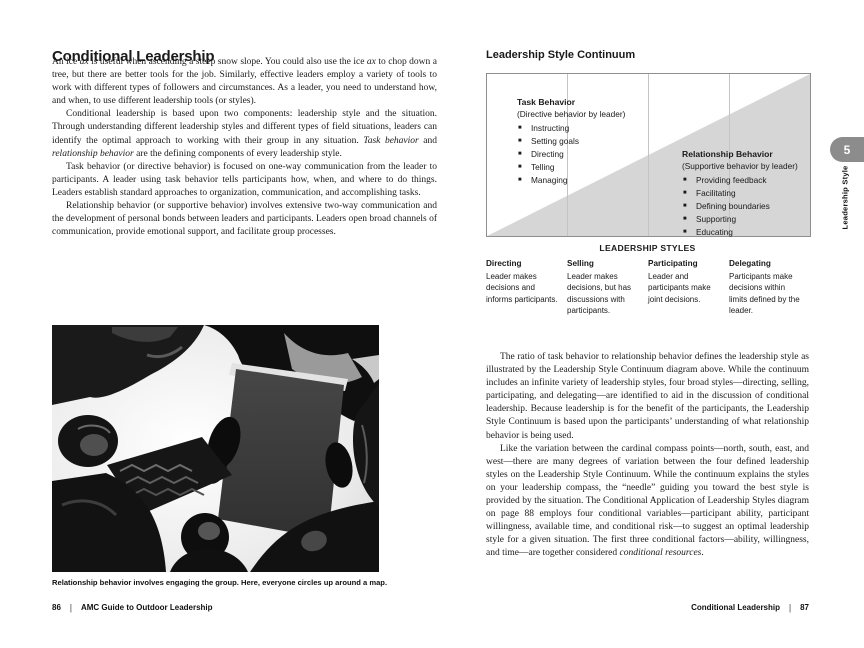 This screenshot has height=648, width=864. What do you see at coordinates (571, 114) in the screenshot?
I see `task-behavior-subtitle: (Directive behavior by leader)` at bounding box center [571, 114].